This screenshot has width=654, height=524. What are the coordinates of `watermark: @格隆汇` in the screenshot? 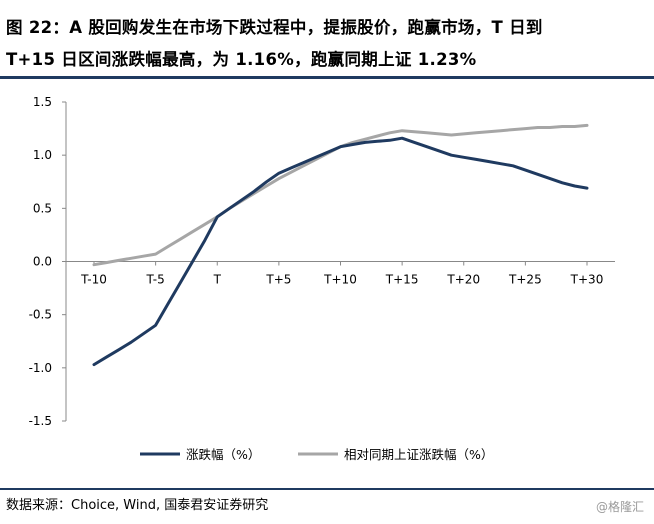 It's located at (619, 507).